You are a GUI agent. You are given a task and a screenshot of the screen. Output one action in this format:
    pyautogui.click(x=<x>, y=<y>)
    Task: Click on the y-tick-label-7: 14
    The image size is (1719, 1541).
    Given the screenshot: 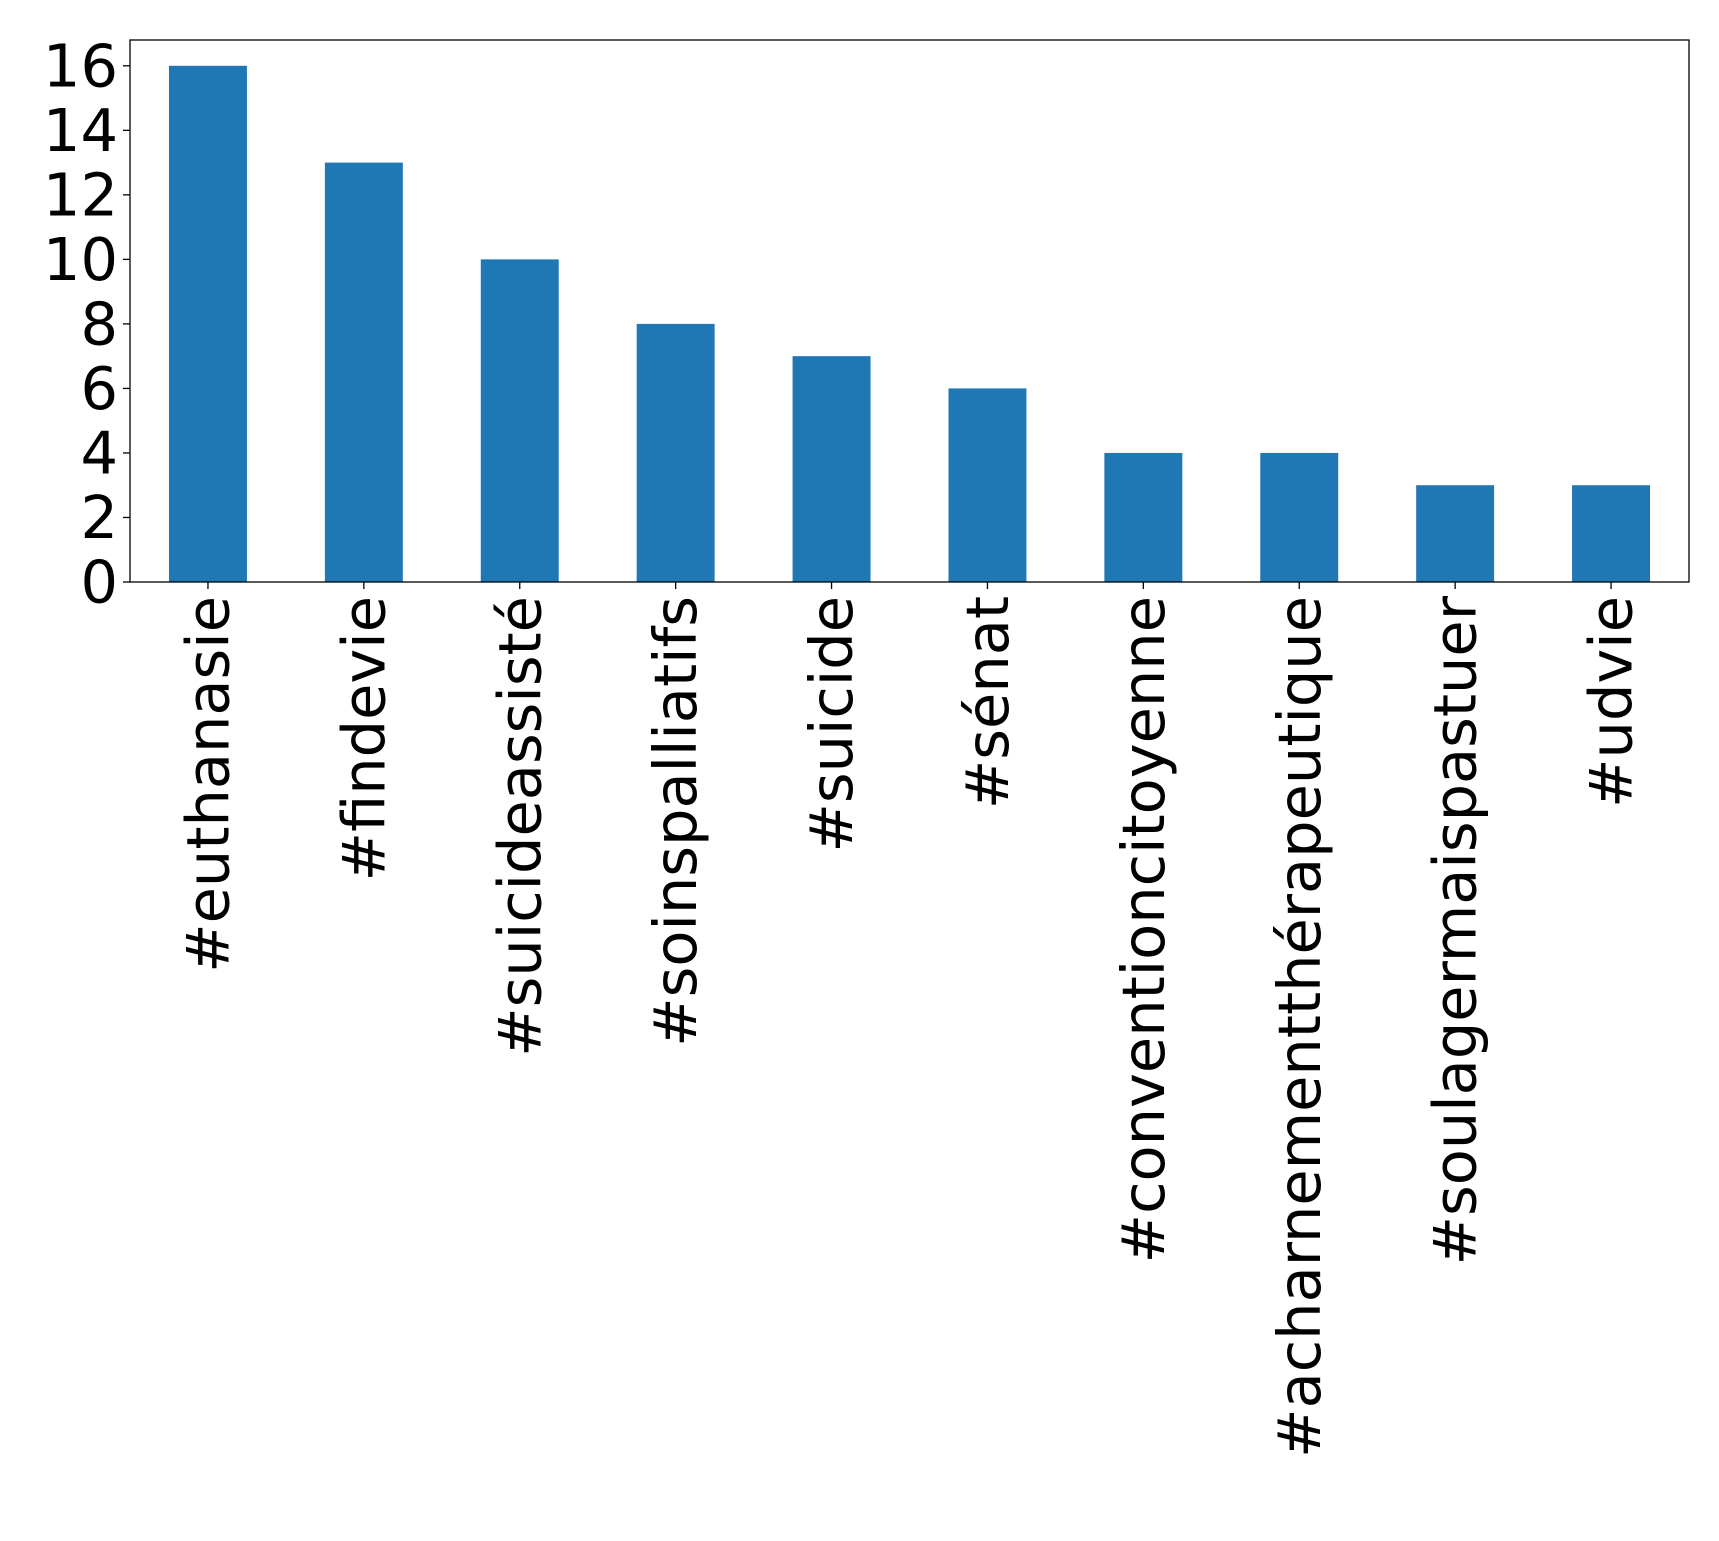 What is the action you would take?
    pyautogui.click(x=80, y=130)
    